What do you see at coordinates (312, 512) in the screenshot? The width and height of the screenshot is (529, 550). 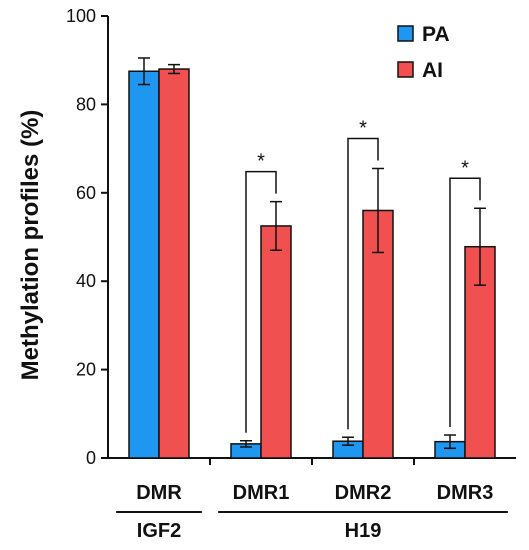 I see `category-labels: DMR DMR1 DMR2 DMR3 IGF2 H19` at bounding box center [312, 512].